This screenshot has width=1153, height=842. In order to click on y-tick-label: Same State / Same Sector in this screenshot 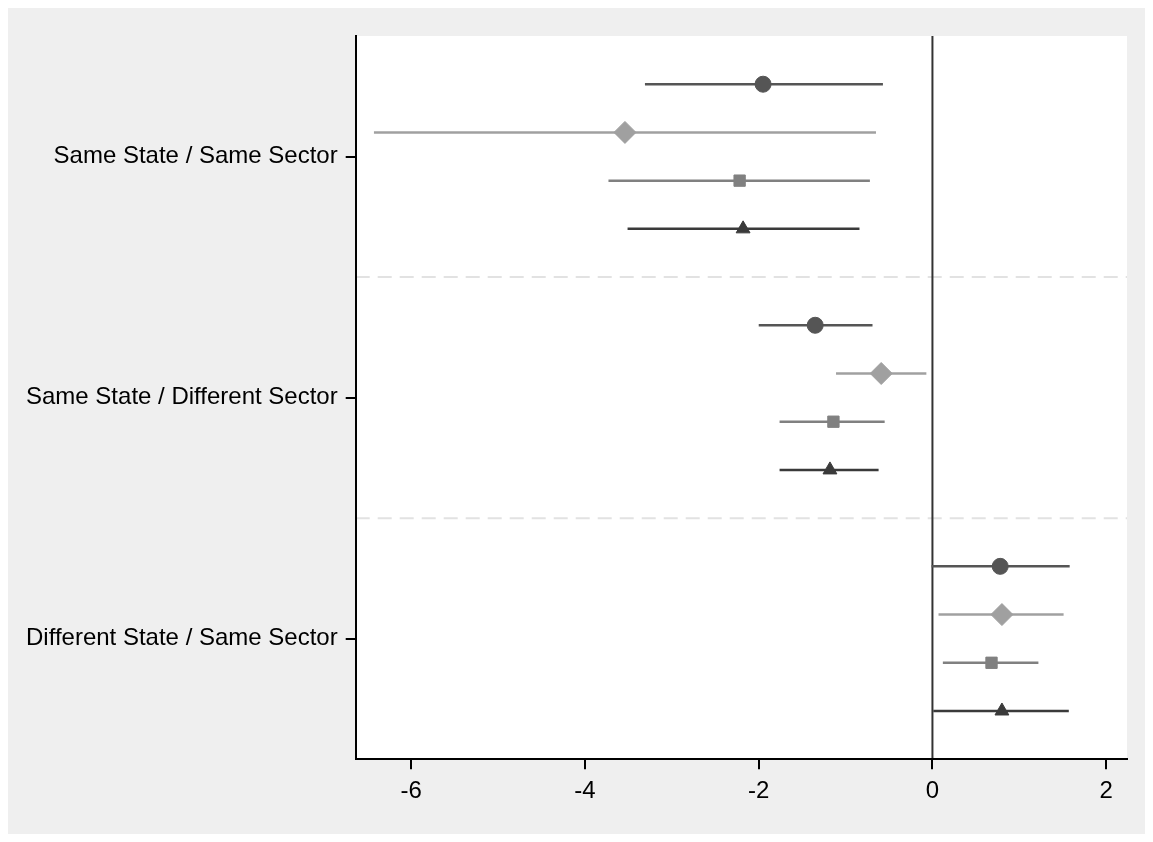, I will do `click(195, 155)`.